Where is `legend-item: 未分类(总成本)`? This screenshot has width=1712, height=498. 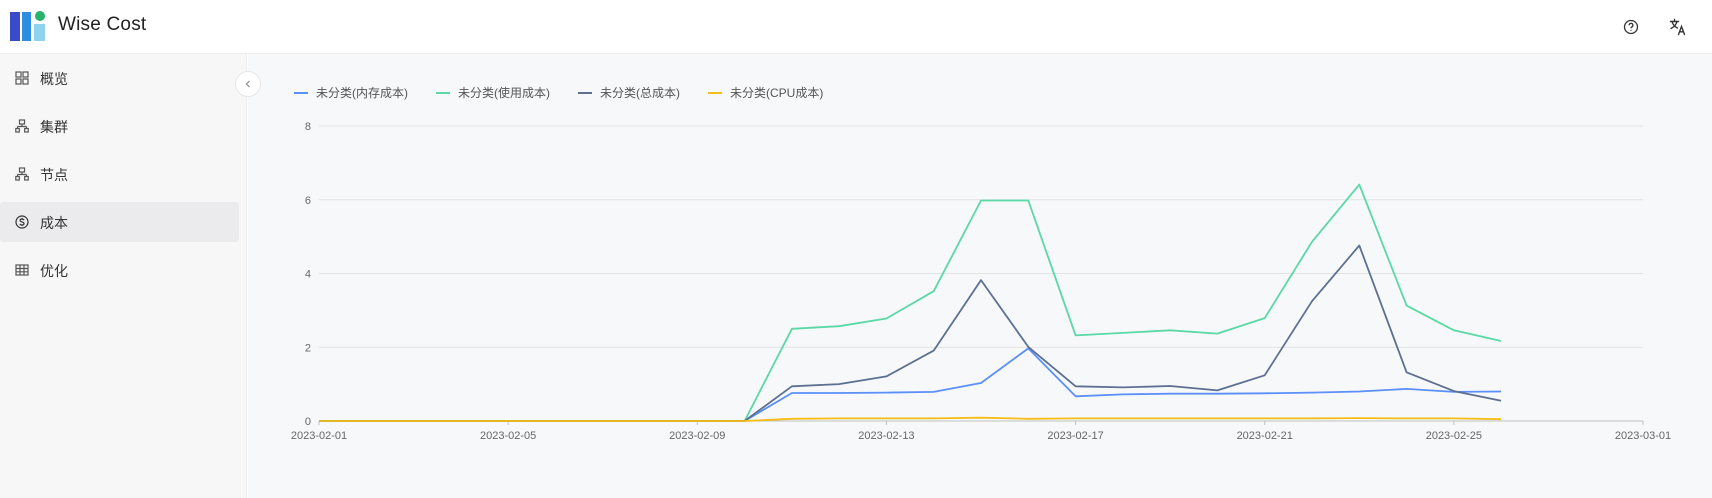 legend-item: 未分类(总成本) is located at coordinates (629, 93).